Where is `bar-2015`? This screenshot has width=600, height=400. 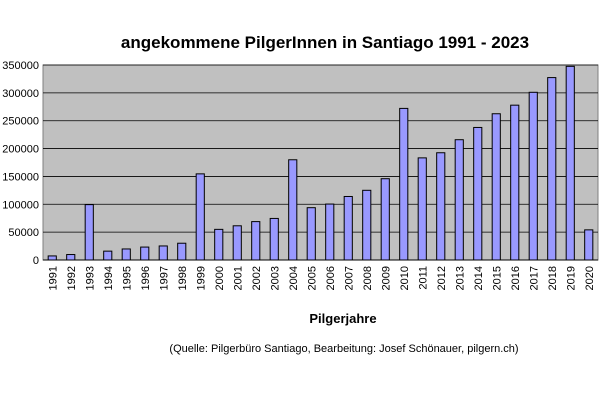
bar-2015 is located at coordinates (496, 187).